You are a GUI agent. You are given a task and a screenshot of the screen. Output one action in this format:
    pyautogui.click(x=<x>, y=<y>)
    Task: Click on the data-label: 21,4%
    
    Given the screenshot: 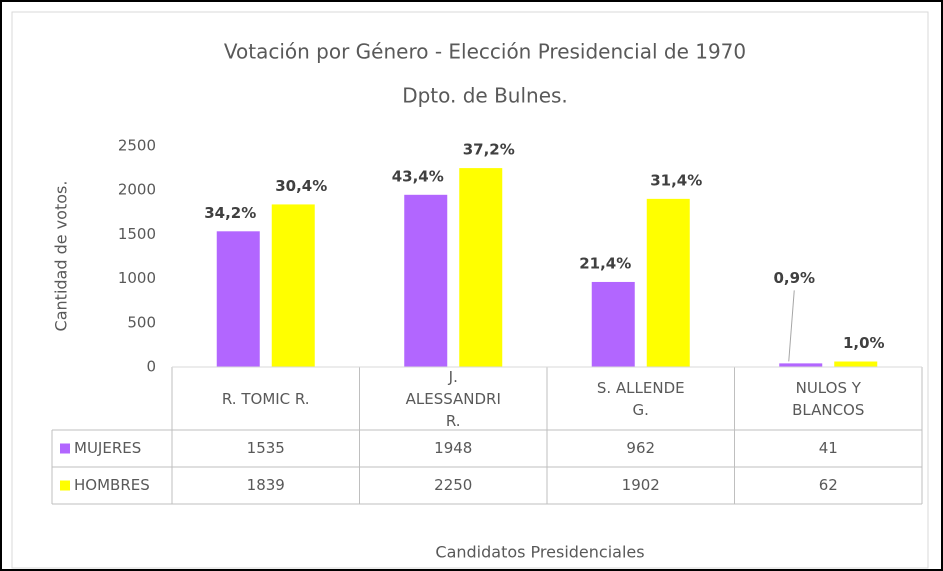 What is the action you would take?
    pyautogui.click(x=605, y=263)
    